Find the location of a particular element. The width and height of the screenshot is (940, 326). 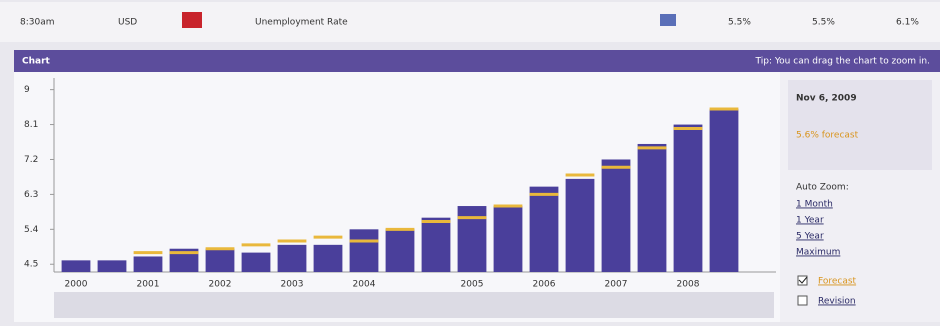

forecast-toggle: Forecast is located at coordinates (837, 282).